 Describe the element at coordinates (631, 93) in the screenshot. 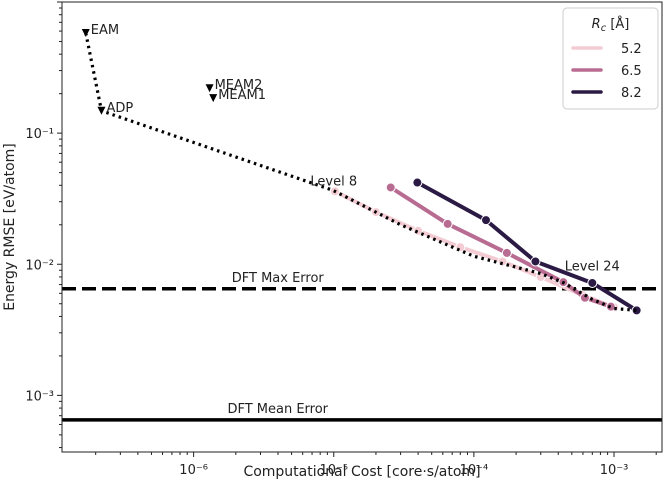

I see `legend-label-8.2: 8.2` at that location.